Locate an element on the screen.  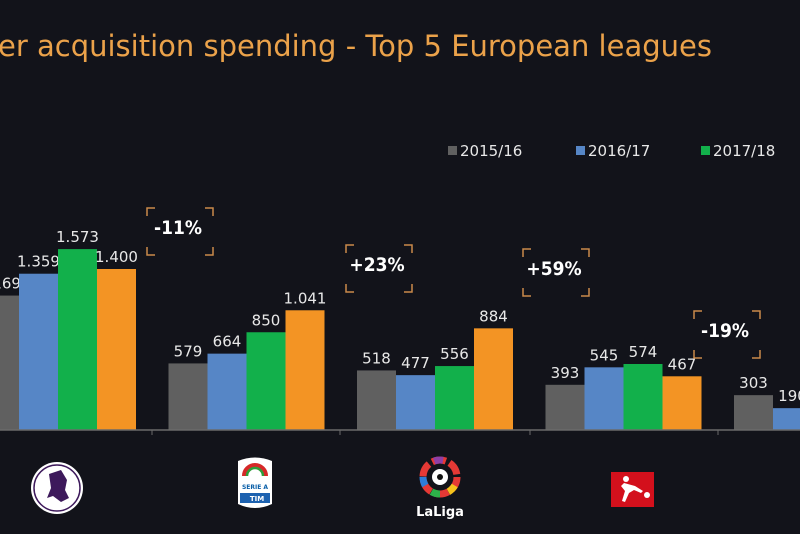
data-label: 190 is located at coordinates (789, 396).